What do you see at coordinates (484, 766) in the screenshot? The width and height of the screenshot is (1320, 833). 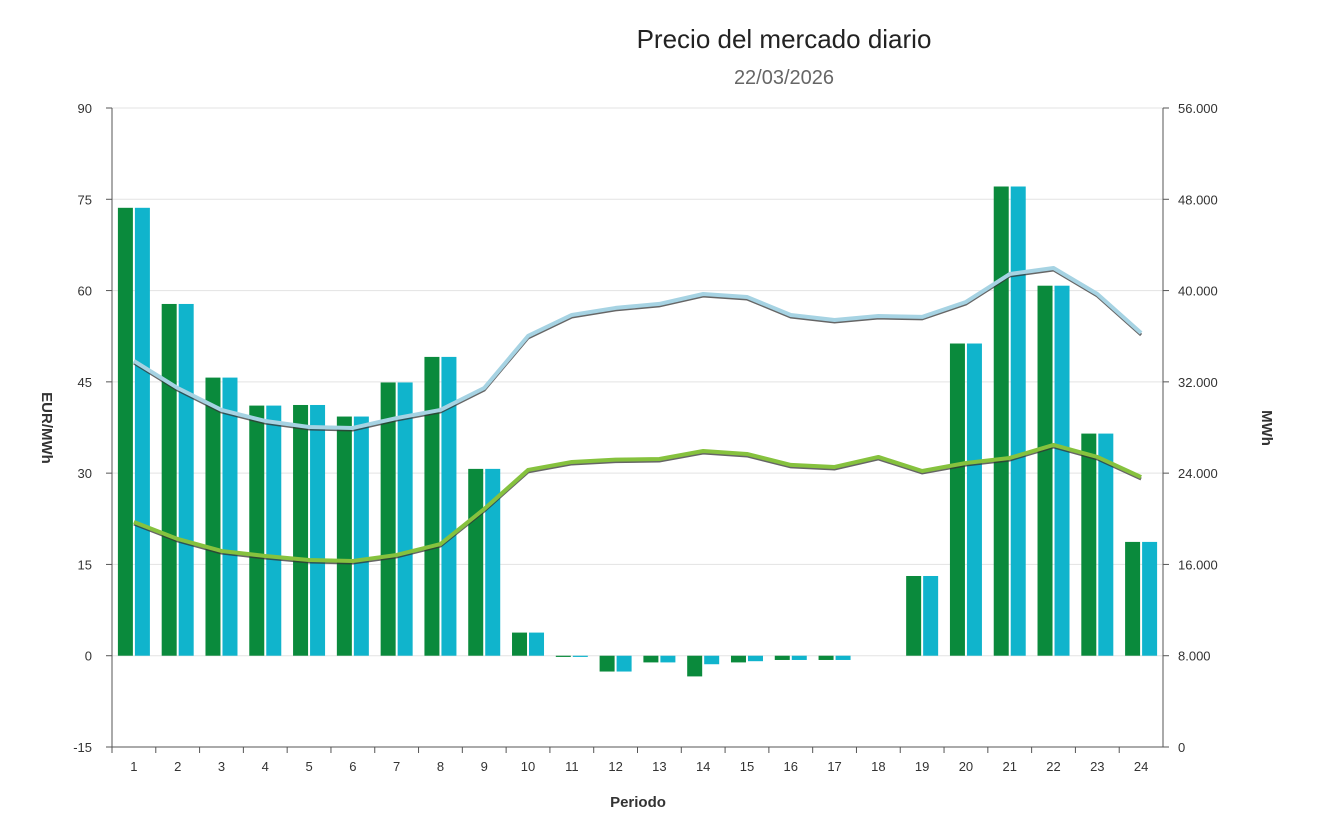 I see `x-tick-label: 9` at bounding box center [484, 766].